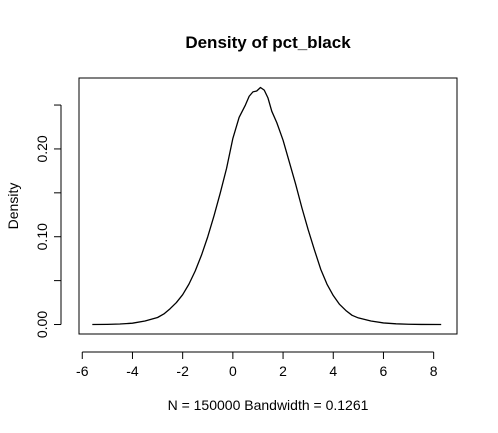 Image resolution: width=498 pixels, height=433 pixels. Describe the element at coordinates (48, 221) in the screenshot. I see `y-axis: 0.00 0.10 0.20` at that location.